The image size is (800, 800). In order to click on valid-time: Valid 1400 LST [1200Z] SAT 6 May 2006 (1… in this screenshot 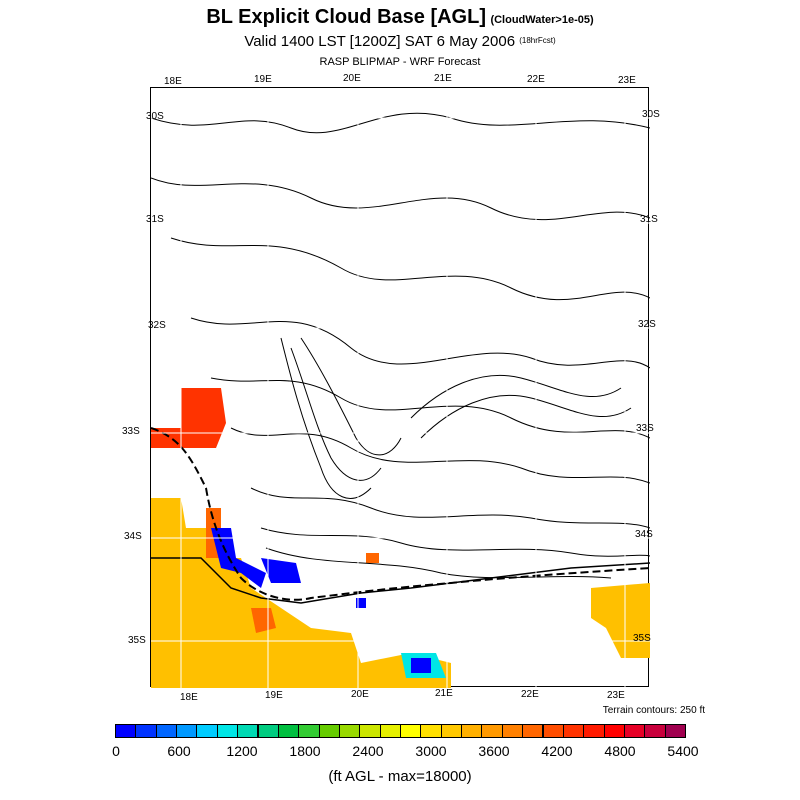, I will do `click(400, 41)`.